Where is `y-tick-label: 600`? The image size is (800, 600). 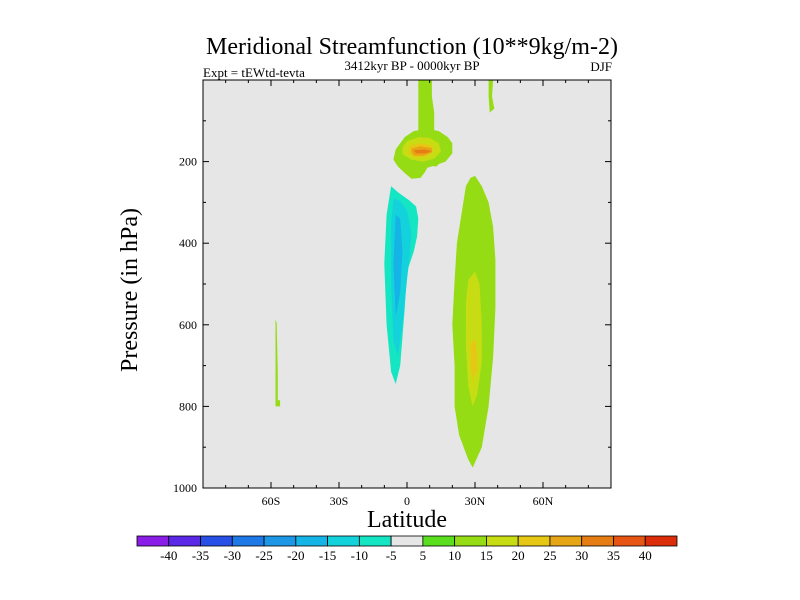 y-tick-label: 600 is located at coordinates (188, 325).